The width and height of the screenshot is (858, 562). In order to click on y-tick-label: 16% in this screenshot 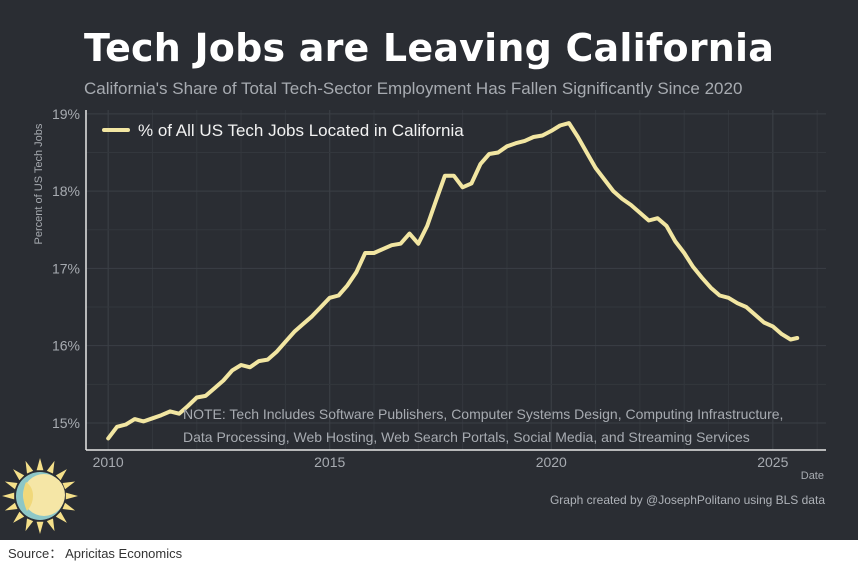, I will do `click(66, 346)`.